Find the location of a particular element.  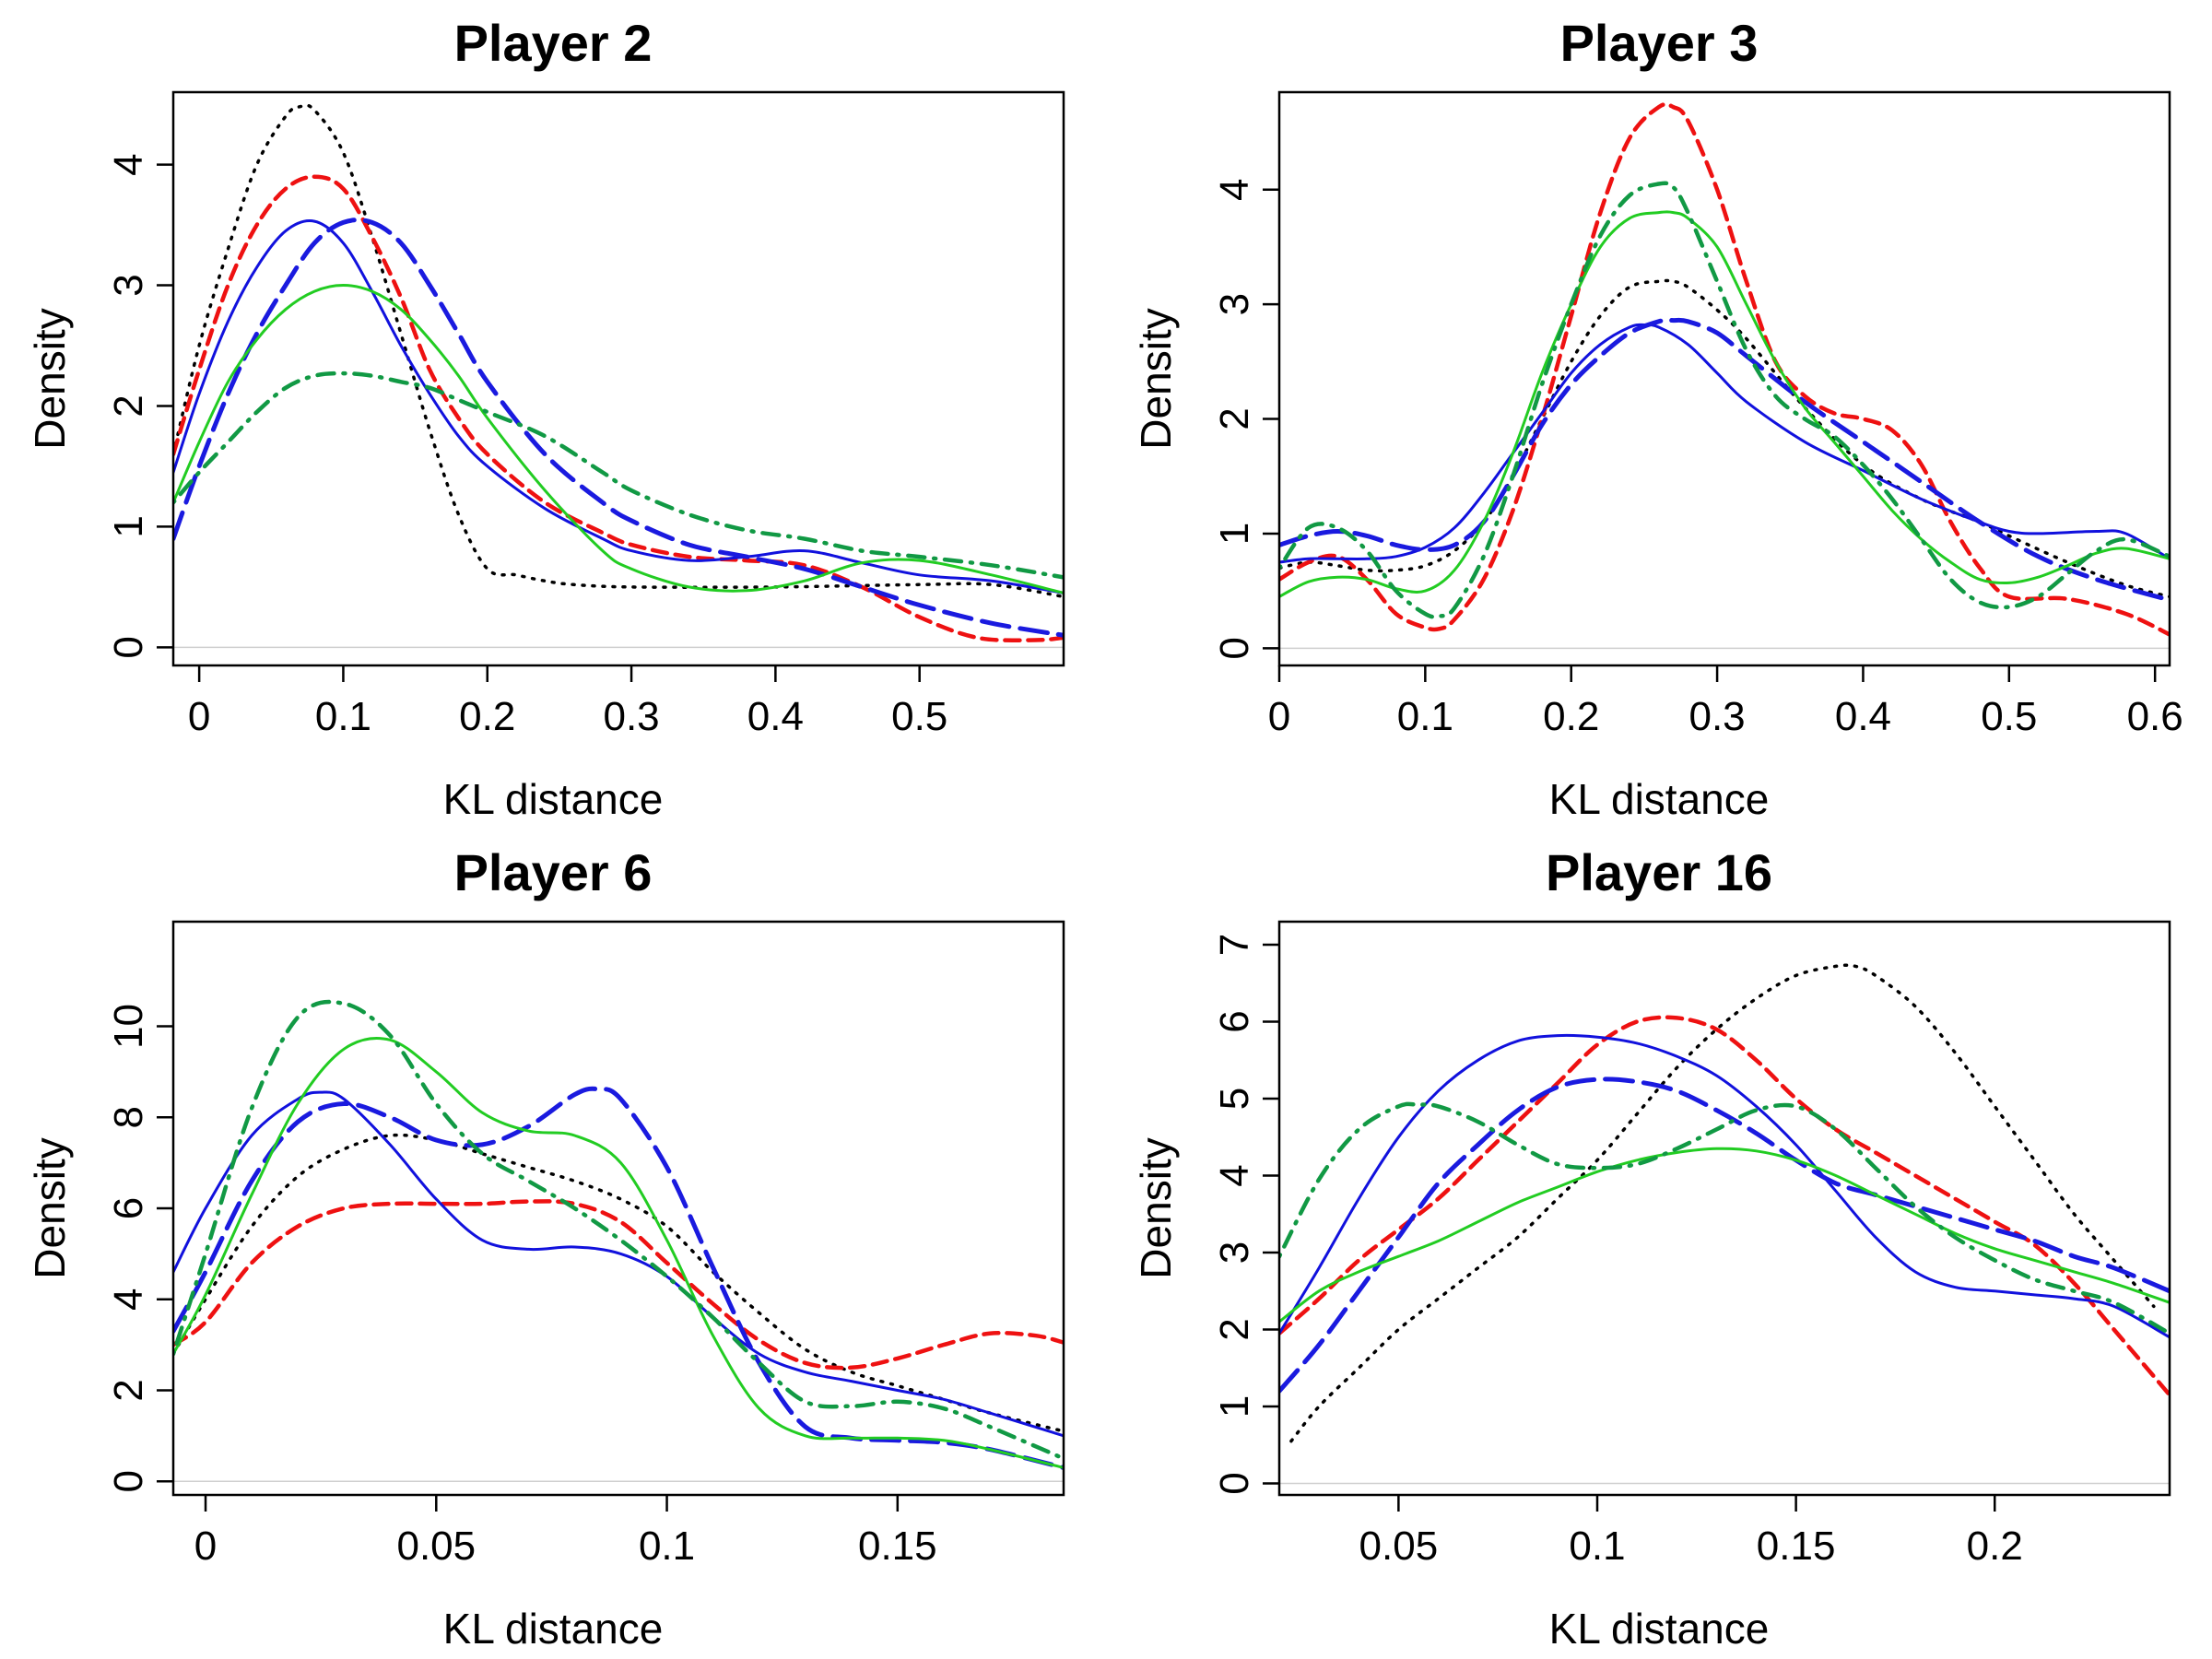

y-tick-label: 10 is located at coordinates (128, 1026).